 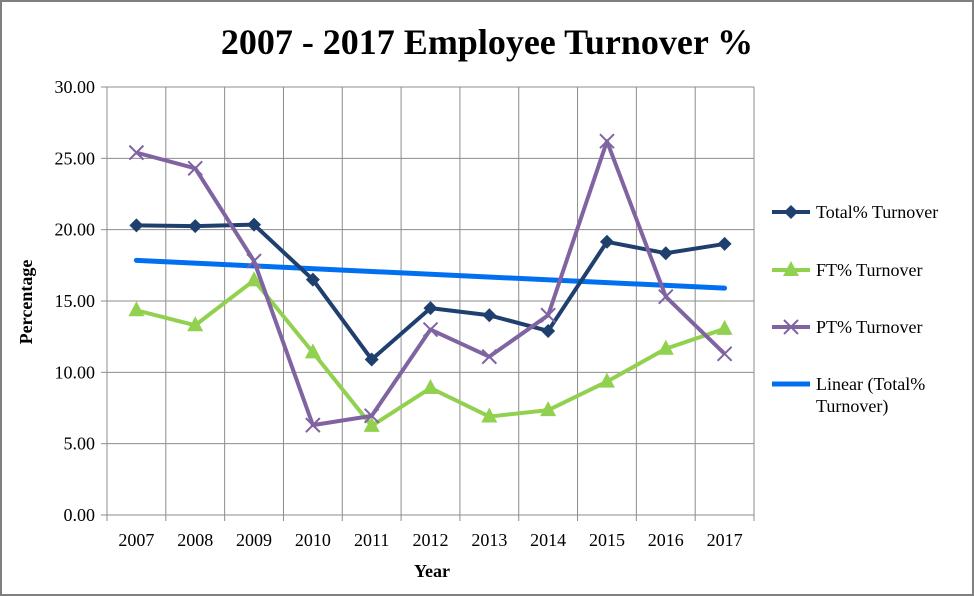 What do you see at coordinates (548, 540) in the screenshot?
I see `x-tick-label: 2014` at bounding box center [548, 540].